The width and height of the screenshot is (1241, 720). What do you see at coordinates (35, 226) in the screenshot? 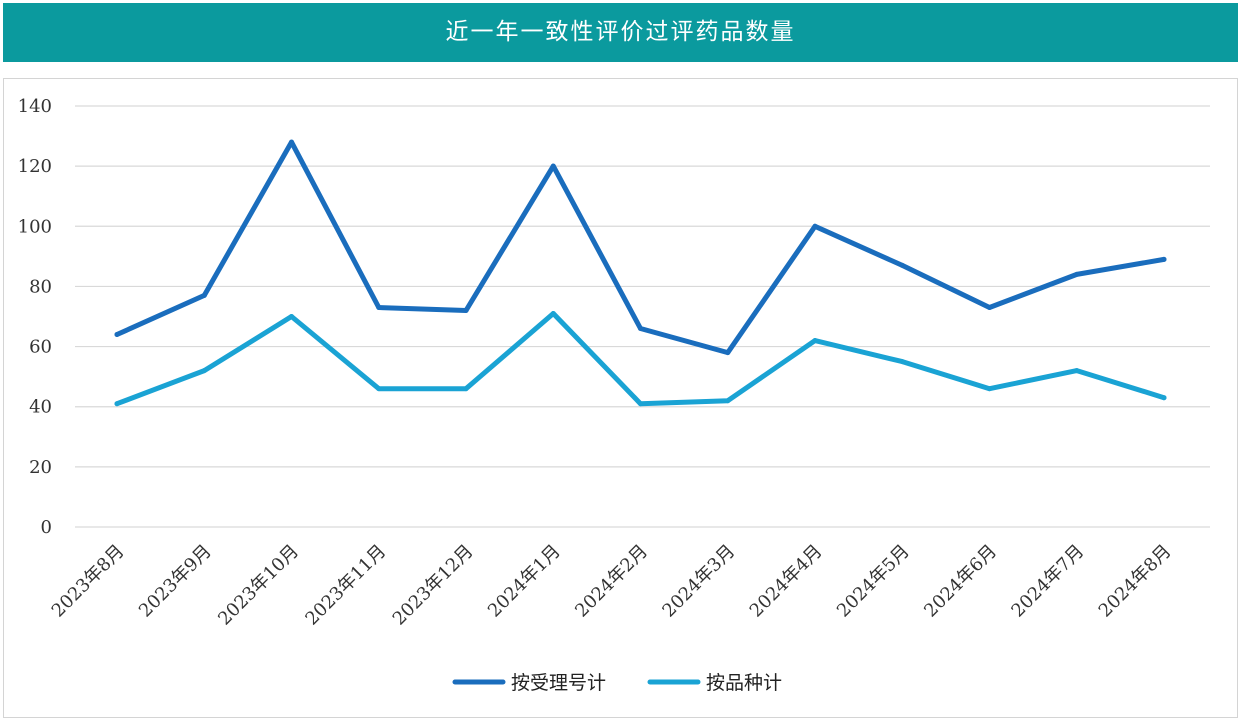
I see `y-tick-label: 100` at bounding box center [35, 226].